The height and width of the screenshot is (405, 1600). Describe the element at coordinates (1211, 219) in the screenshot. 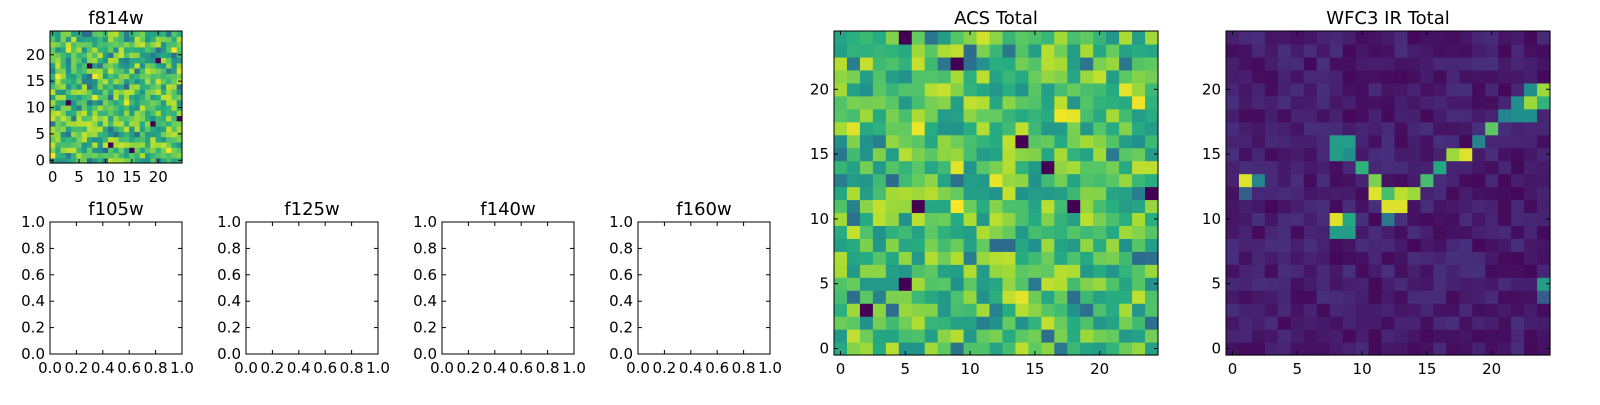

I see `y-tick-label: 10` at that location.